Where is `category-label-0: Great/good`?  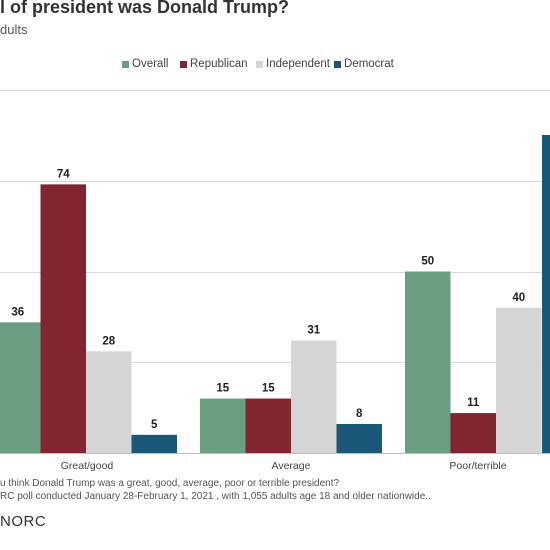
category-label-0: Great/good is located at coordinates (87, 466).